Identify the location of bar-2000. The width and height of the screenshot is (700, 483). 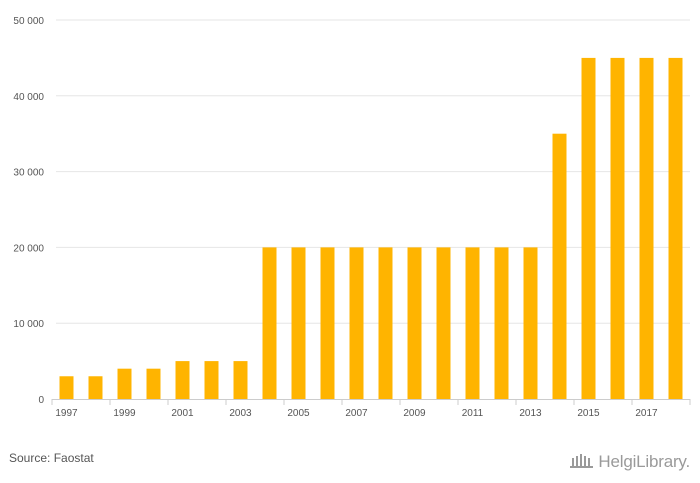
(153, 383).